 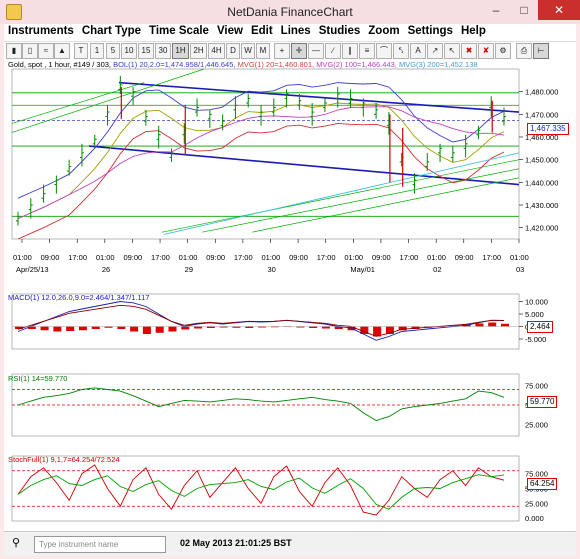 What do you see at coordinates (248, 51) in the screenshot?
I see `tf-w-button: W` at bounding box center [248, 51].